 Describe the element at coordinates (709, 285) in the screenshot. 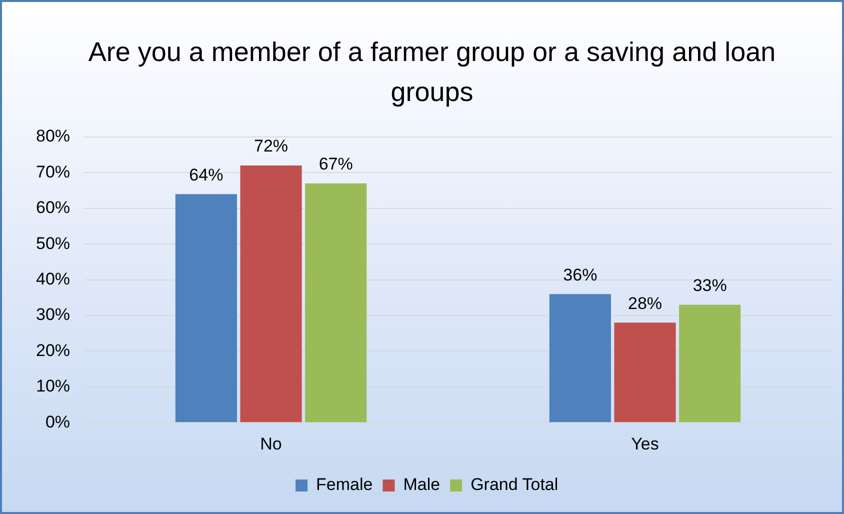

I see `data-label: 33%` at that location.